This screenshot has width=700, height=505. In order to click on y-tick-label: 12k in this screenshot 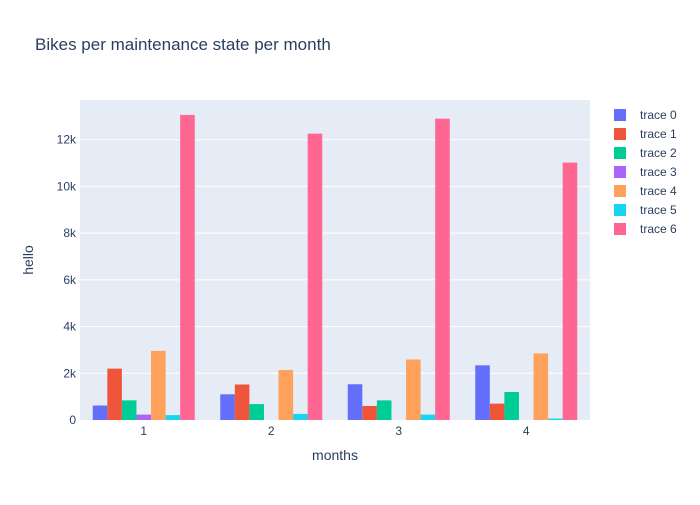, I will do `click(67, 140)`.